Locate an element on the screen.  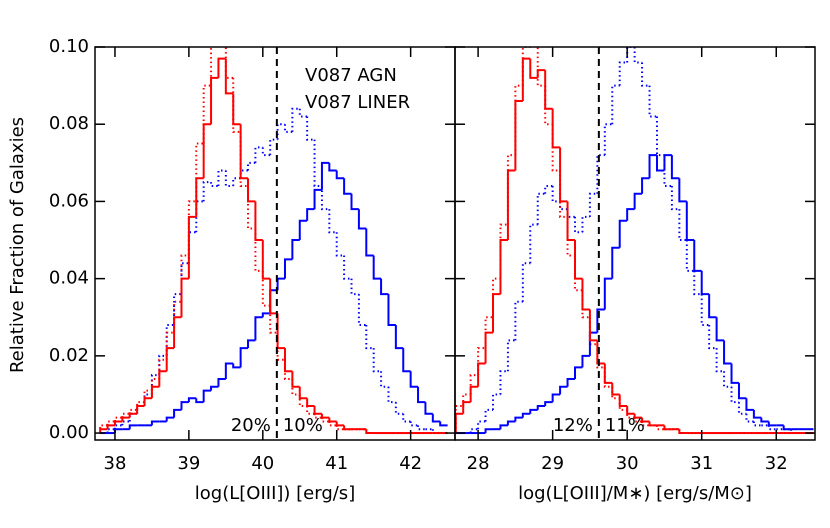
y-axis-label: Relative Fraction of Galaxies is located at coordinates (17, 245).